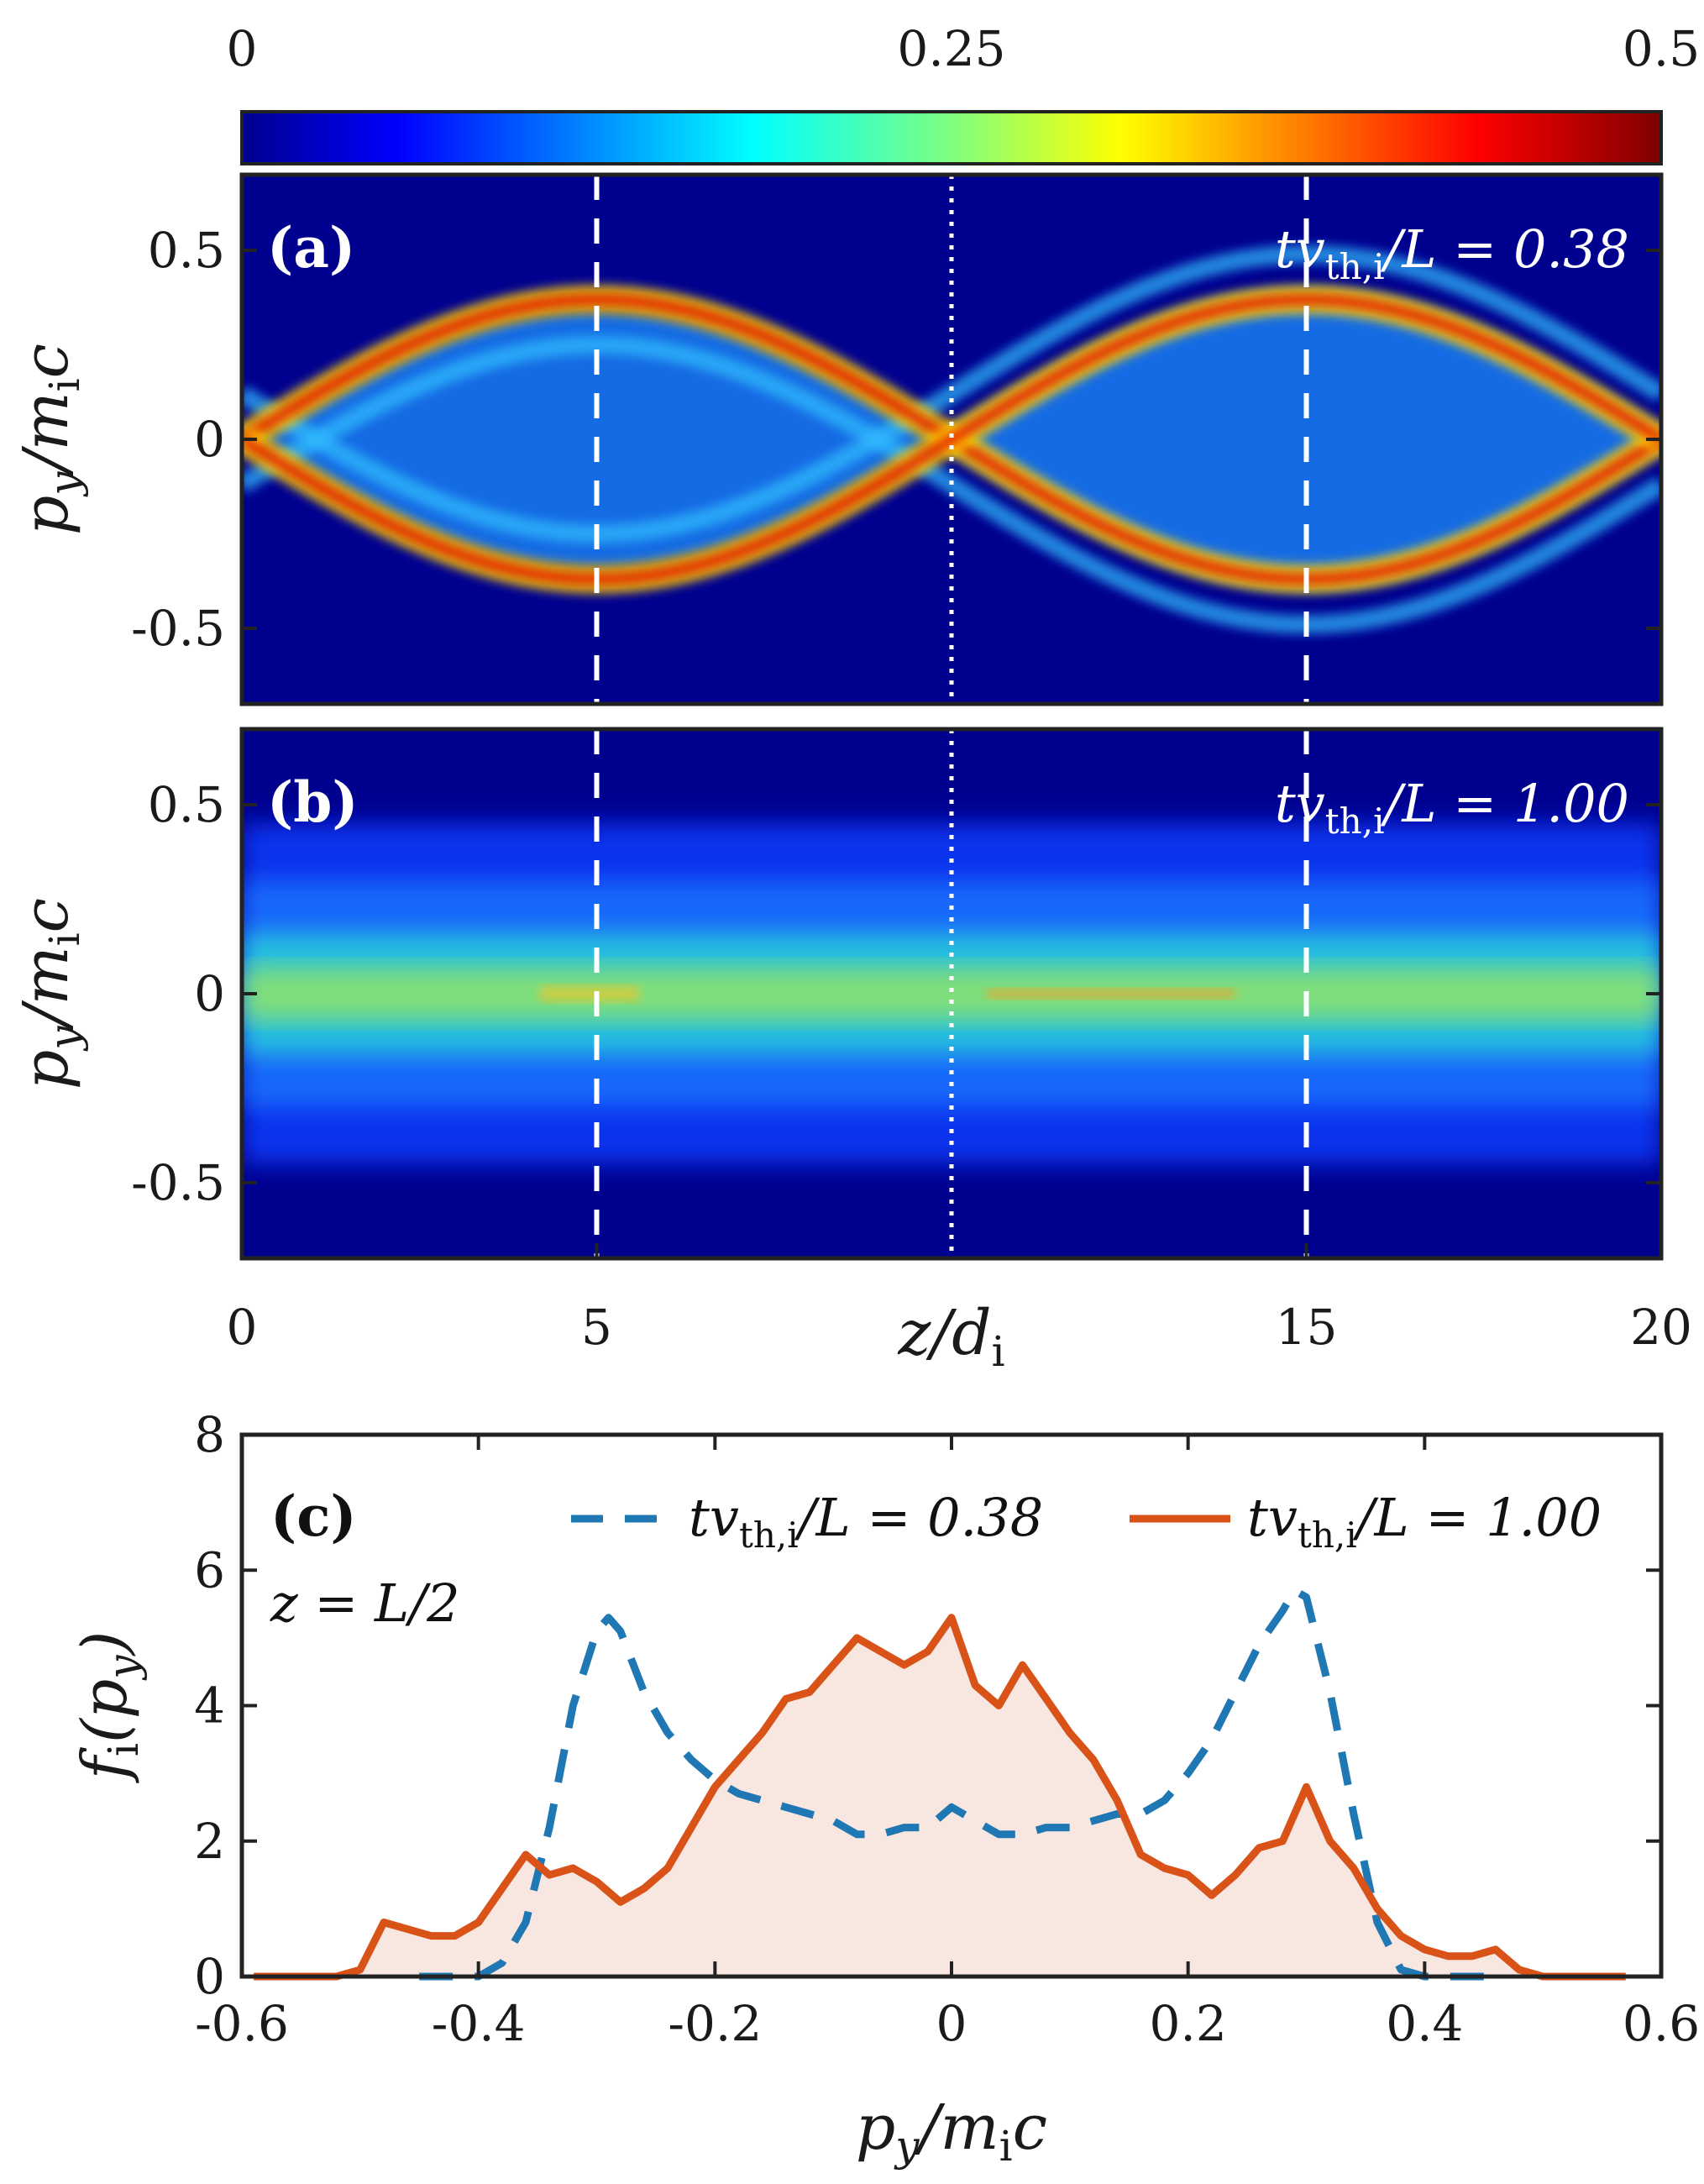 The image size is (1704, 2184). Describe the element at coordinates (597, 1327) in the screenshot. I see `x-tick-label: 5` at that location.